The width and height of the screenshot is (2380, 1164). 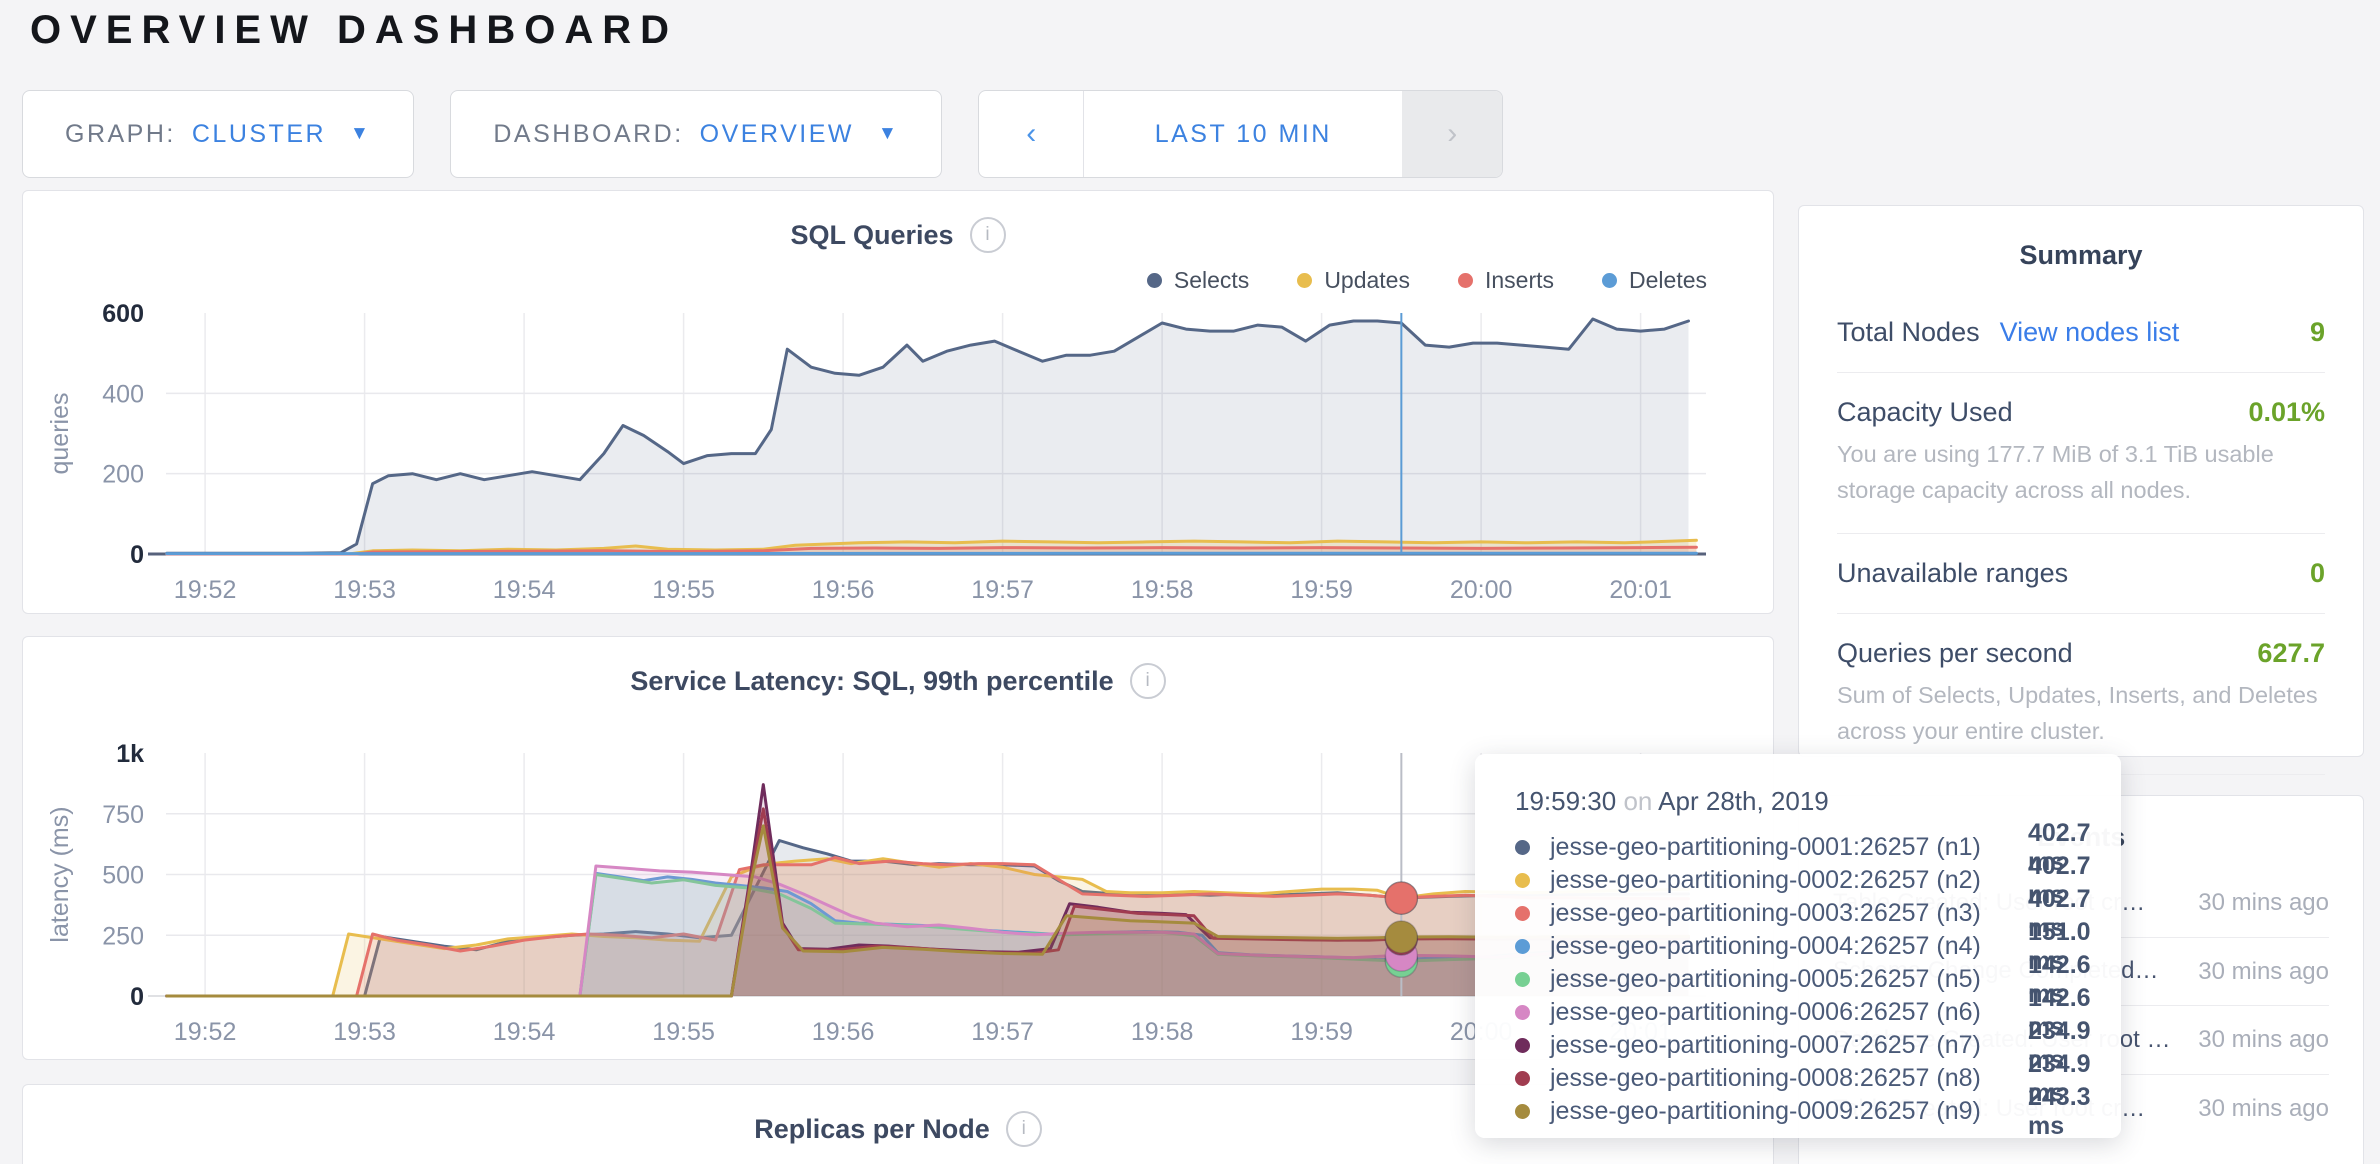 I want to click on summary-row-total-nodes: Total Nodes View nodes list 9, so click(x=2081, y=338).